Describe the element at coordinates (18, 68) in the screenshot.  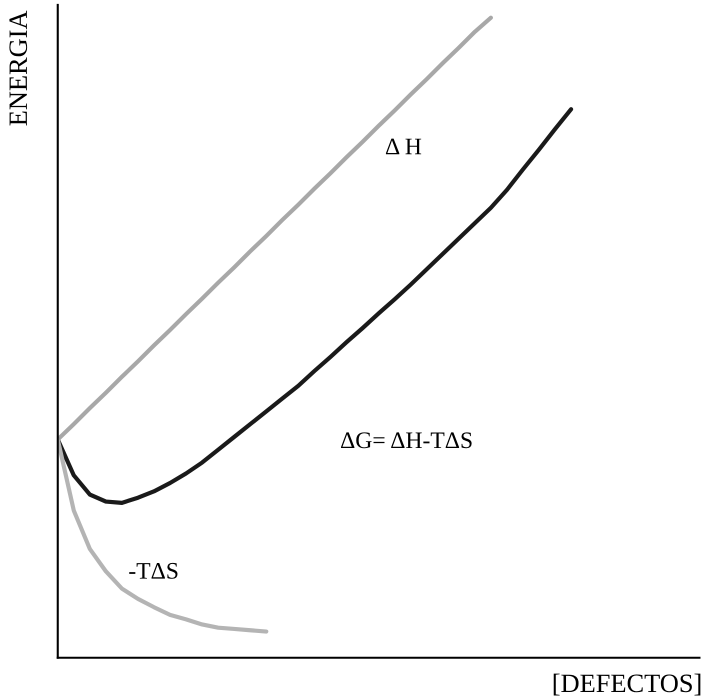
I see `y-axis-title: ENERGIA` at that location.